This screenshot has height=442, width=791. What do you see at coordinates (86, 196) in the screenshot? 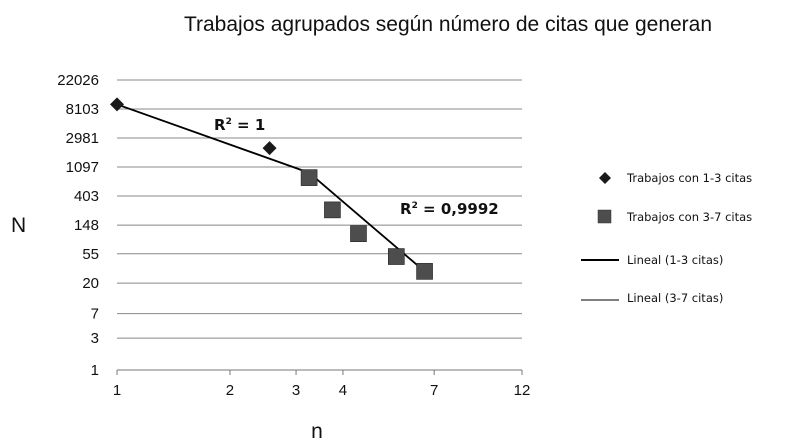
I see `y-tick-label: 403` at bounding box center [86, 196].